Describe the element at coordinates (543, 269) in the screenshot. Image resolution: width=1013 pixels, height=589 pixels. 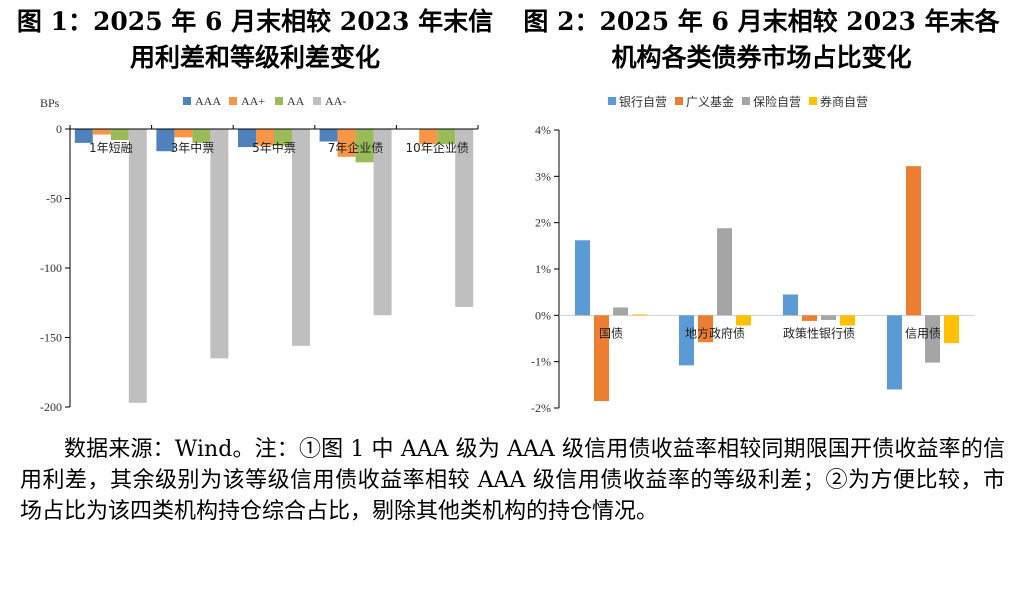
I see `chart2-y-tick-label-3: 1%` at that location.